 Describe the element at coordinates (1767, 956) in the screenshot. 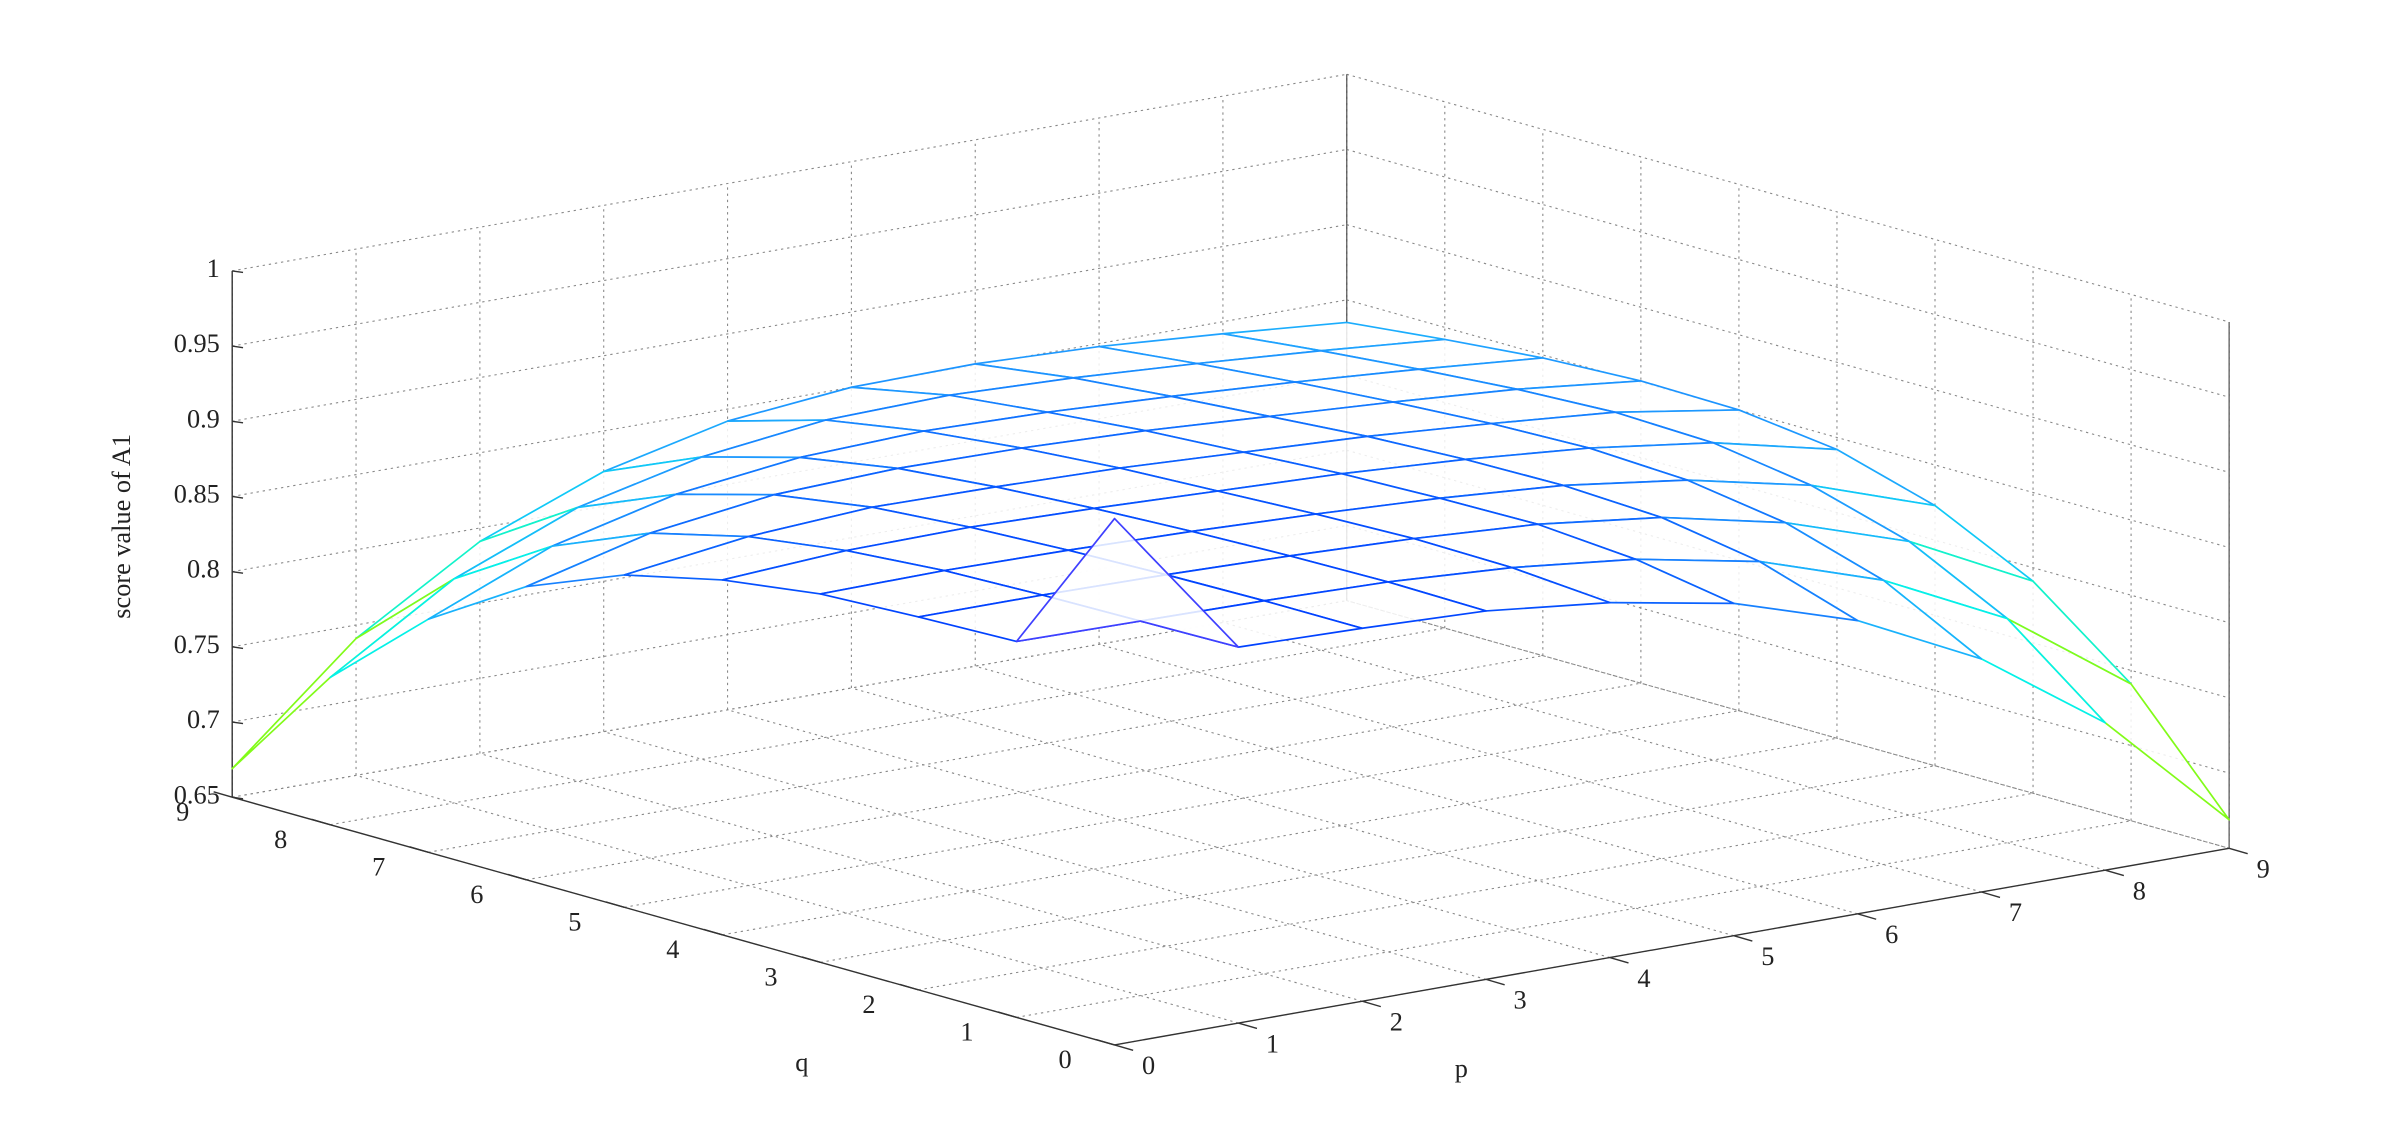

I see `x-tick-label: 5` at that location.